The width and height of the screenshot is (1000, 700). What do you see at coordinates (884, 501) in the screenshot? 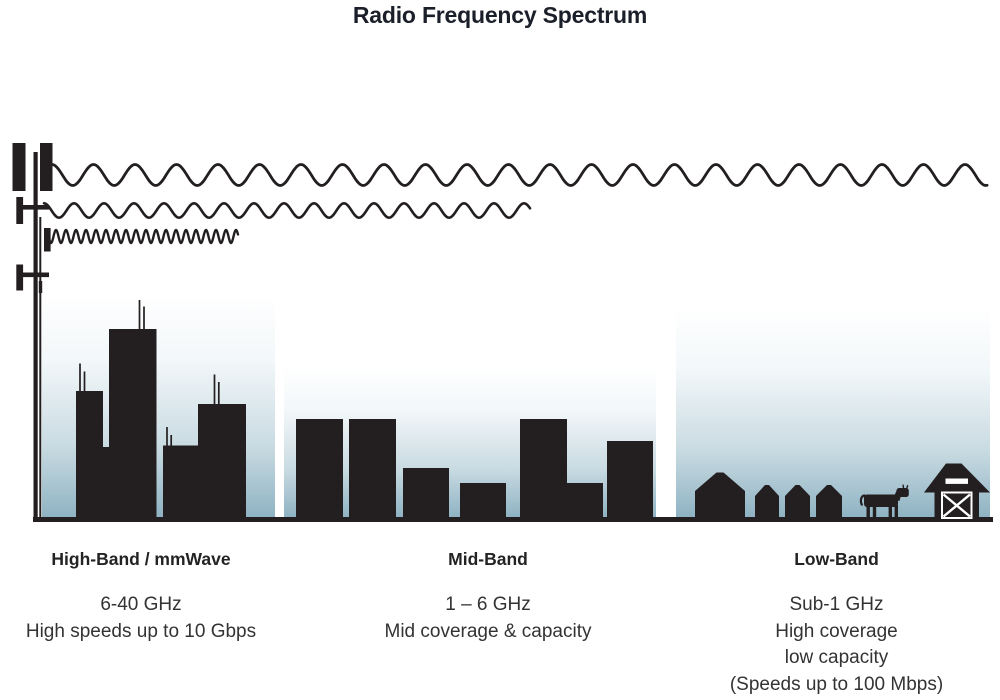
I see `cow-icon` at bounding box center [884, 501].